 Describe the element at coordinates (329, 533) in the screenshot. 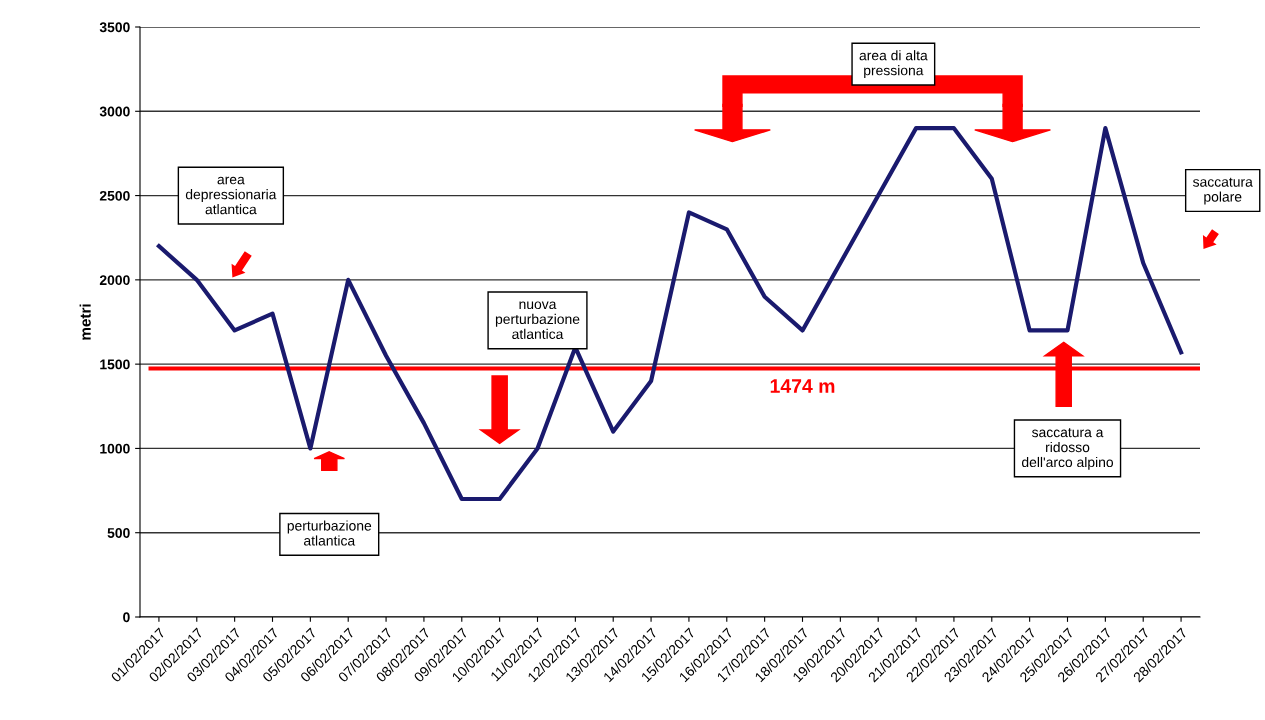

I see `annotation: perturbazione atlantica` at that location.